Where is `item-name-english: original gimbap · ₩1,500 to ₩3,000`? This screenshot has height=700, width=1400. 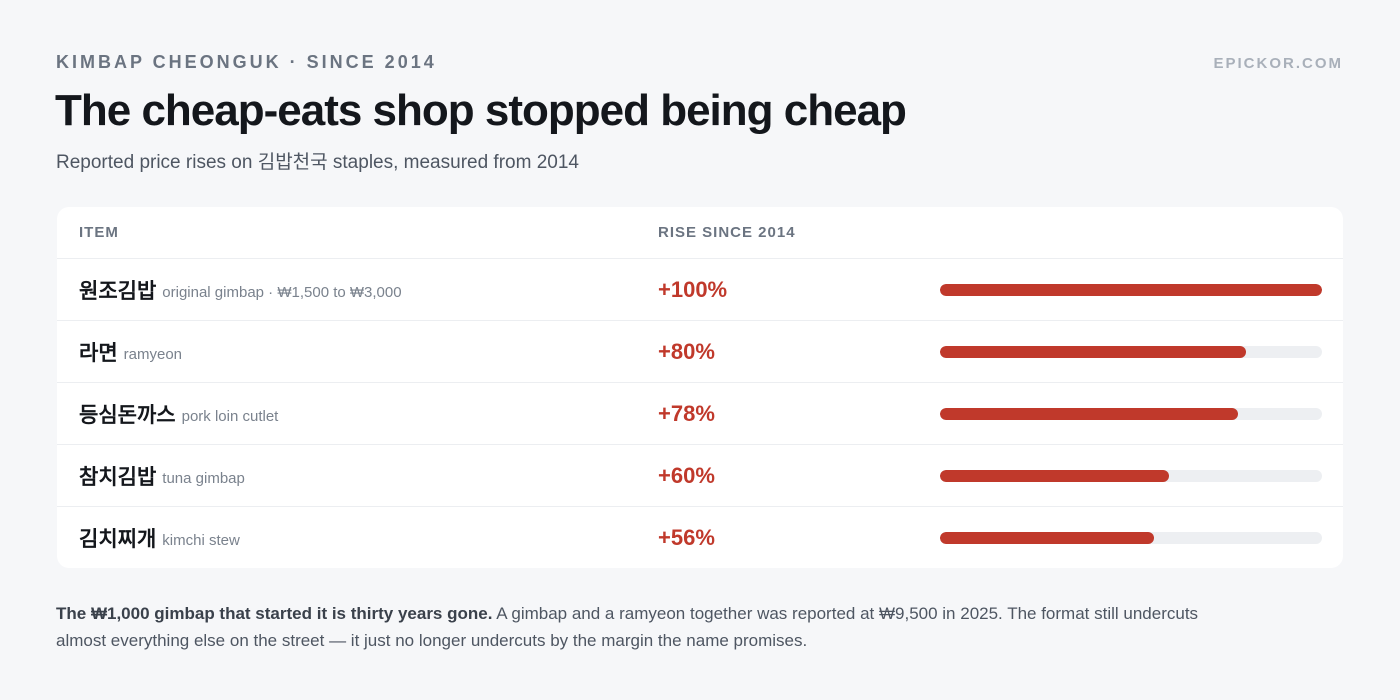
item-name-english: original gimbap · ₩1,500 to ₩3,000 is located at coordinates (282, 292).